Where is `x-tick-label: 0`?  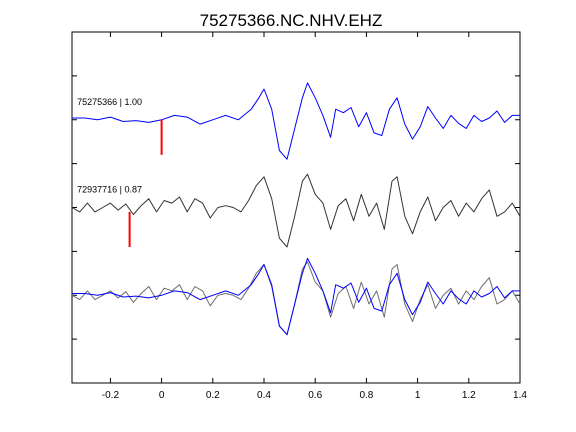 x-tick-label: 0 is located at coordinates (162, 395).